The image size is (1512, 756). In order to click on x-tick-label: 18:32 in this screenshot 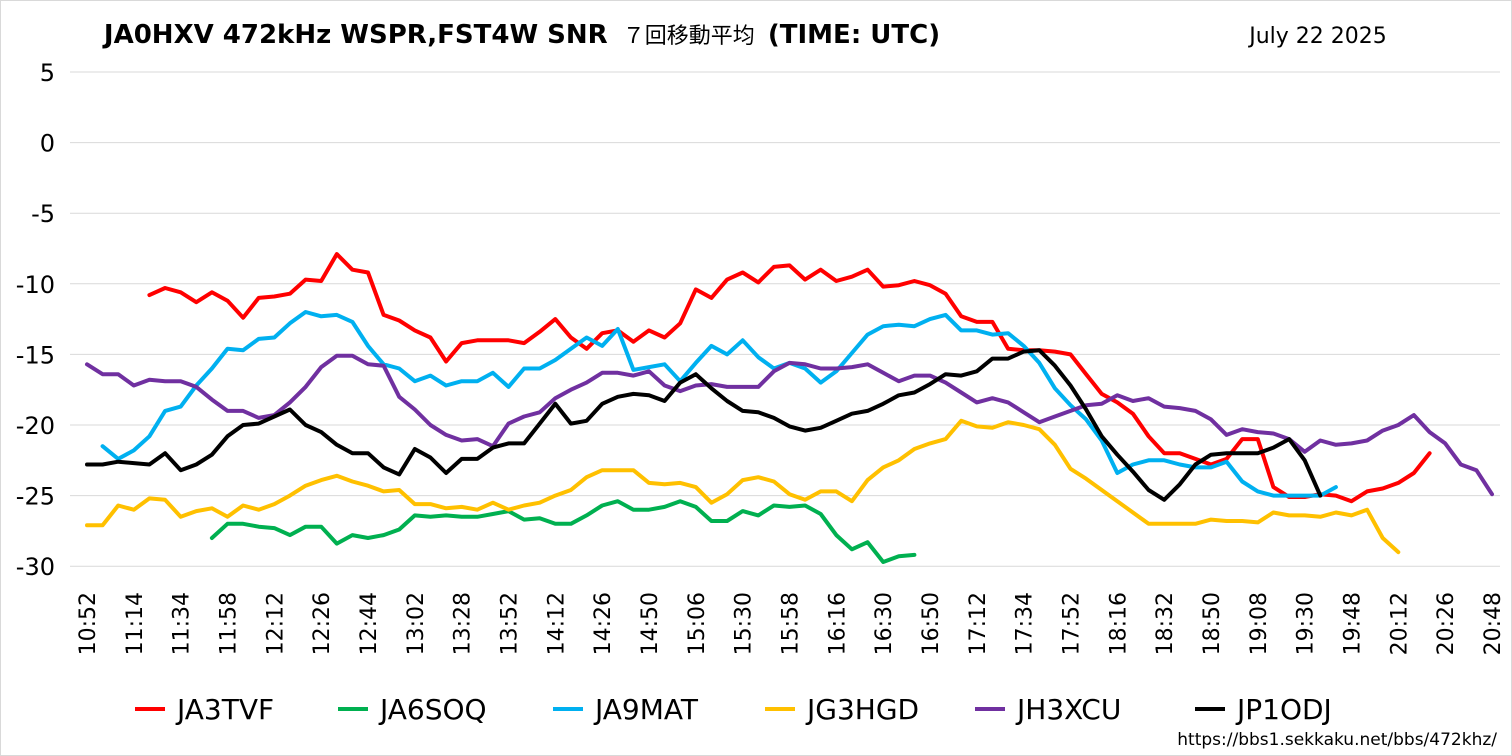, I will do `click(1165, 623)`.